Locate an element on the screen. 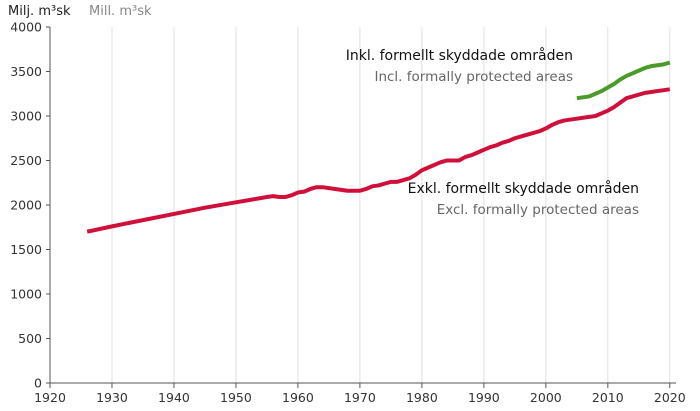  x-tick-label-2020: 2020 is located at coordinates (670, 397).